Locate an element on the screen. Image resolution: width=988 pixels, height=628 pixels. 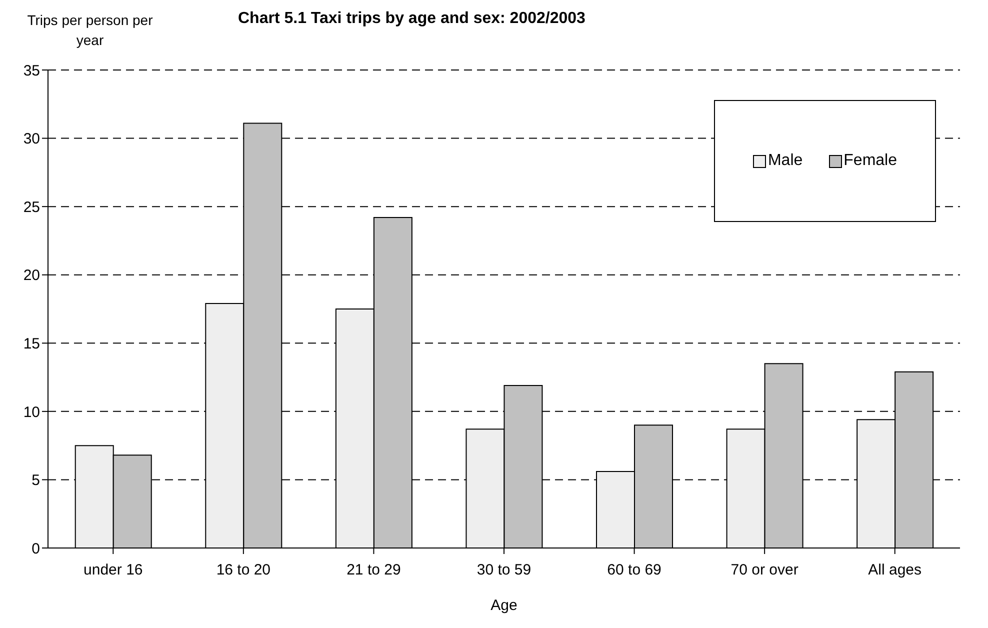
x-tick-label: 30 to 59 is located at coordinates (504, 570).